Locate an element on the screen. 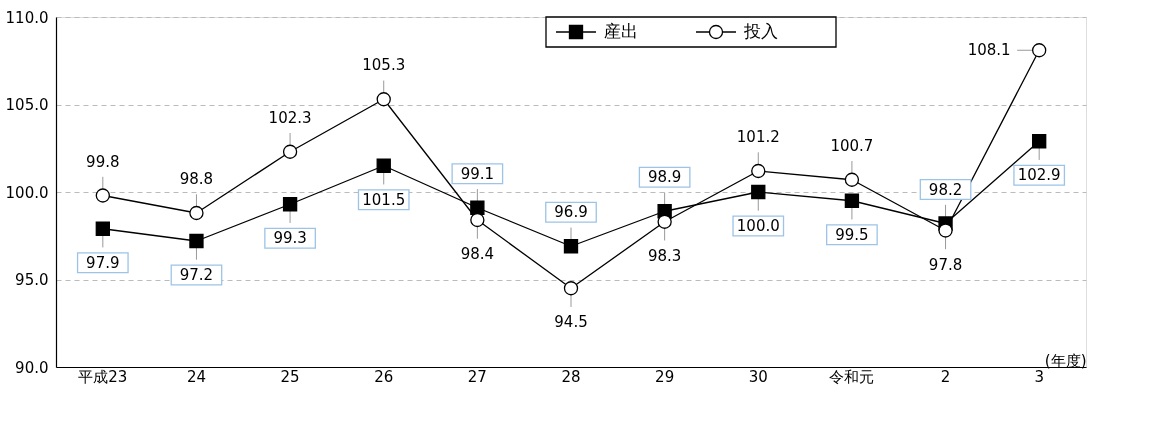 The image size is (1155, 446). data-label: 102.3 is located at coordinates (290, 117).